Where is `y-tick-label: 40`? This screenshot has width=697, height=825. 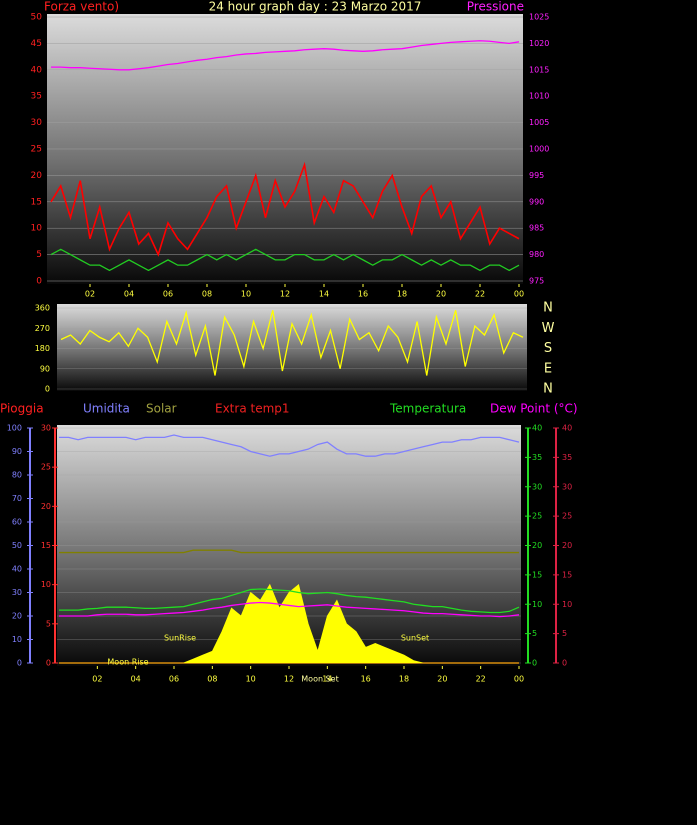
y-tick-label: 40 is located at coordinates (37, 70).